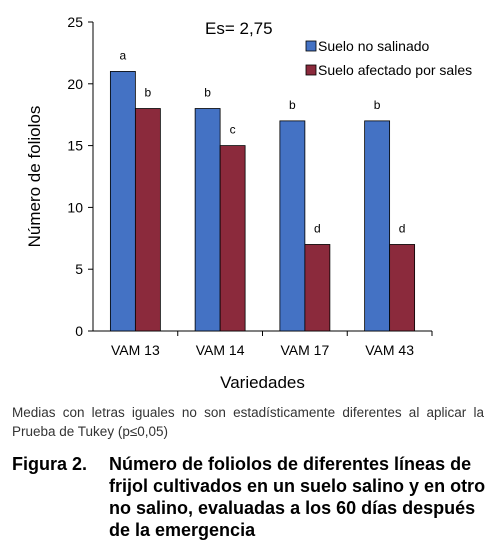 The image size is (499, 555). Describe the element at coordinates (304, 350) in the screenshot. I see `x-tick-label: VAM 17` at that location.